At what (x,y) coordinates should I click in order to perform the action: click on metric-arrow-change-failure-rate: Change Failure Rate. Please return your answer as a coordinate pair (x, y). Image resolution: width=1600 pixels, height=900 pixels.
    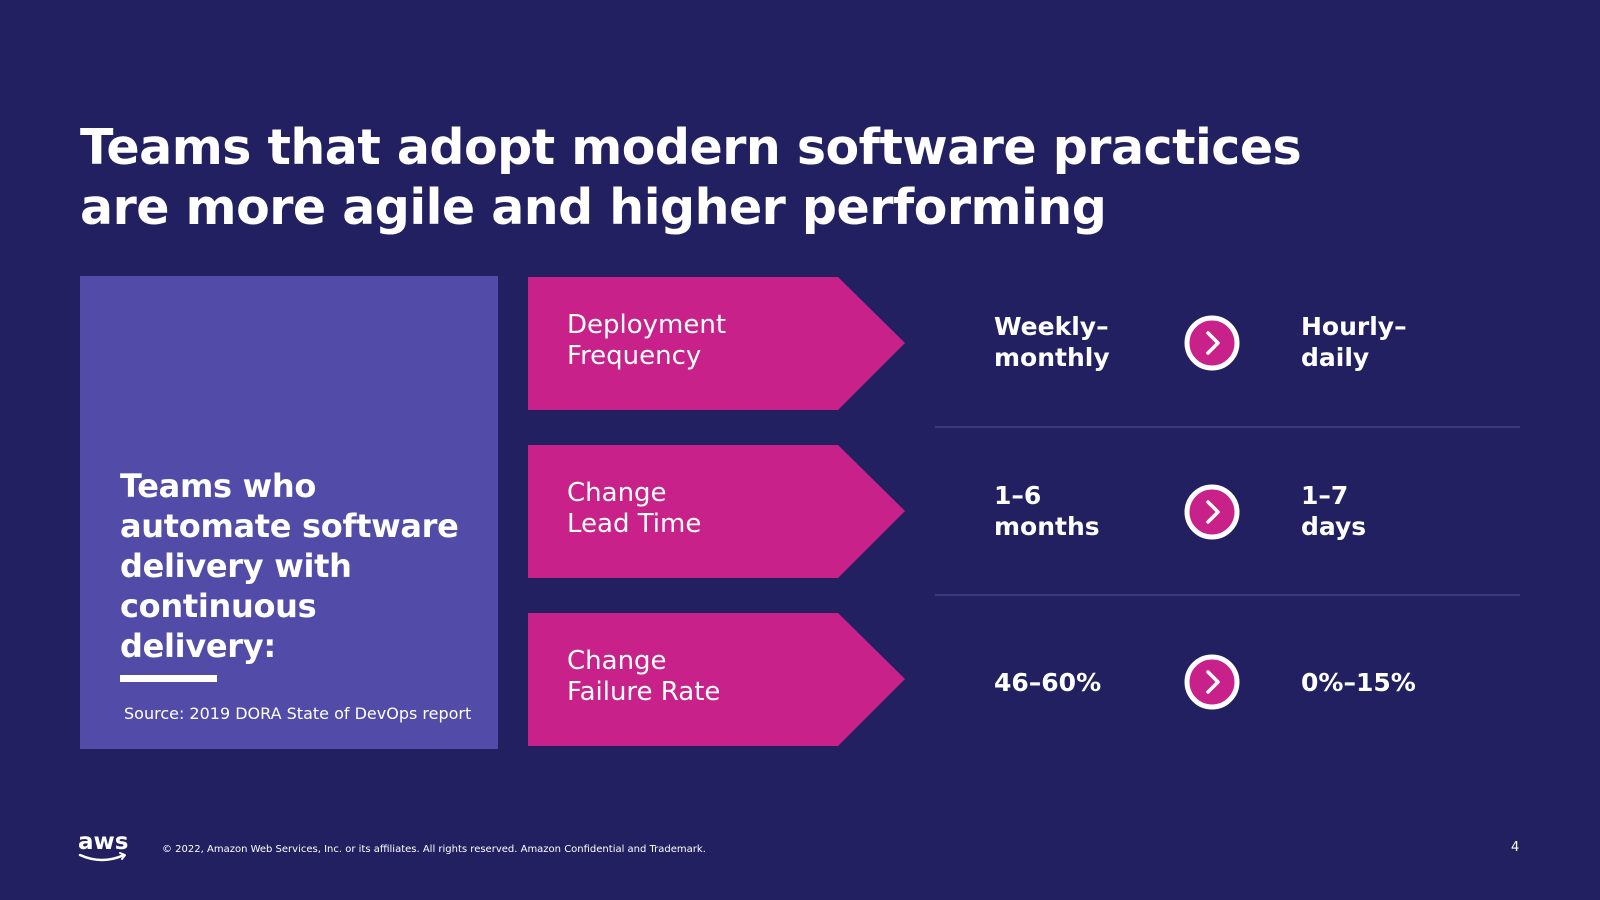
    Looking at the image, I should click on (717, 679).